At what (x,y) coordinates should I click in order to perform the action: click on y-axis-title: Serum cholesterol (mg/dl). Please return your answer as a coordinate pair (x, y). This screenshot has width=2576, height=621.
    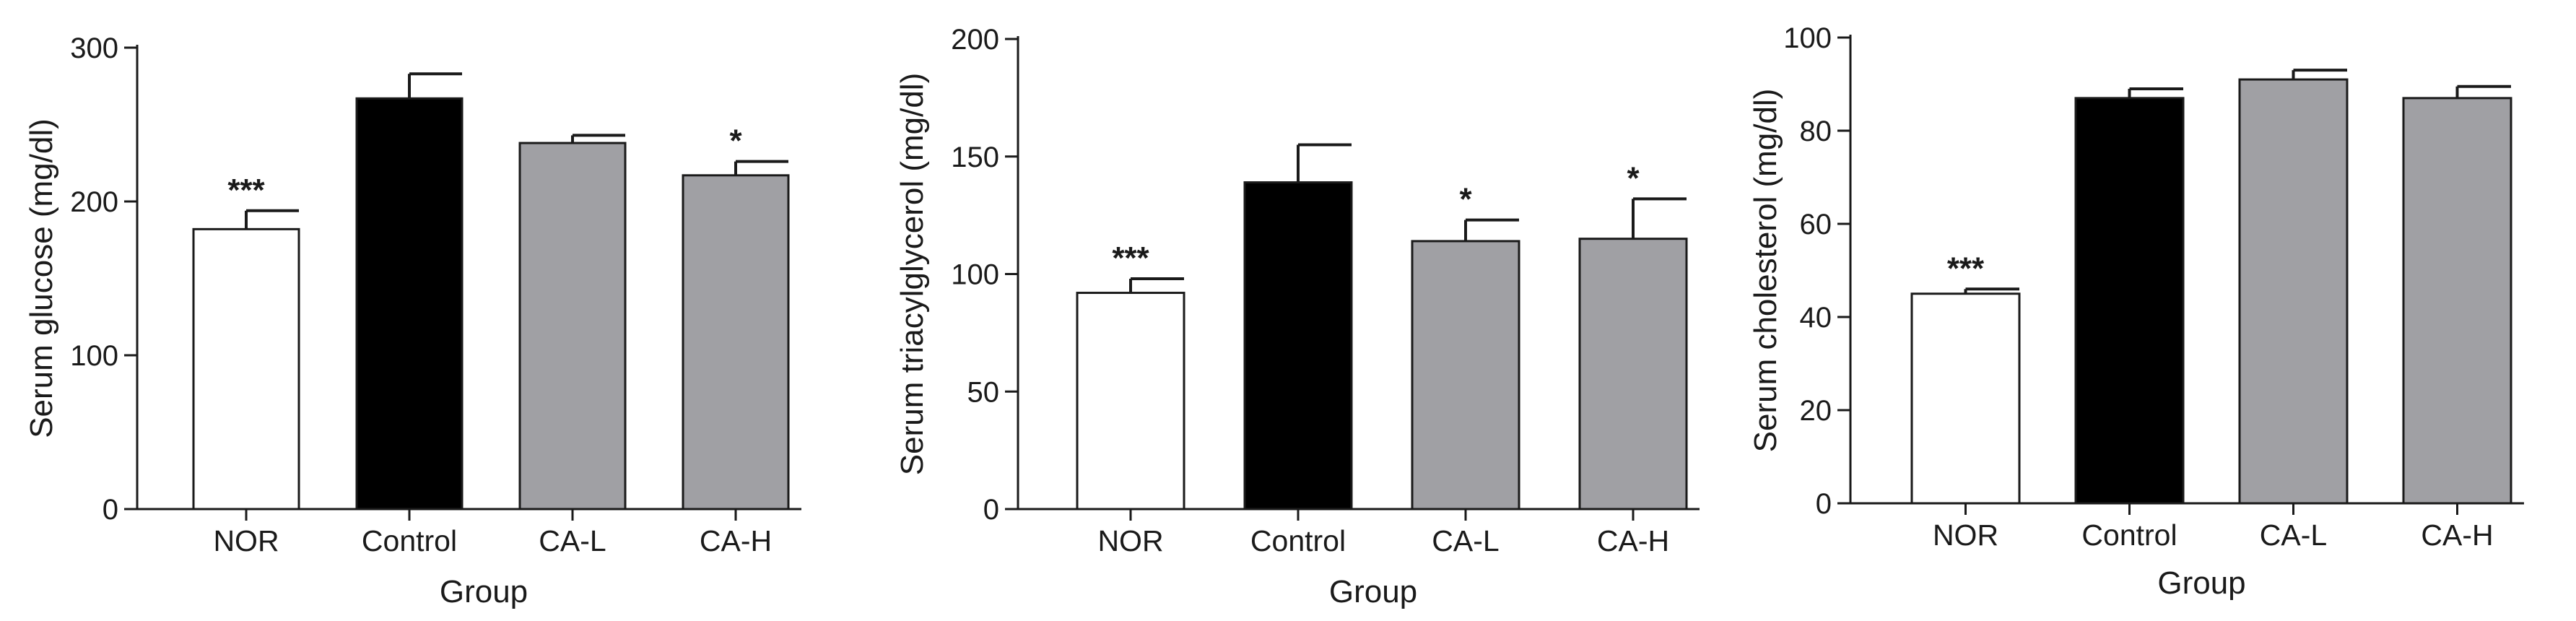
    Looking at the image, I should click on (1765, 271).